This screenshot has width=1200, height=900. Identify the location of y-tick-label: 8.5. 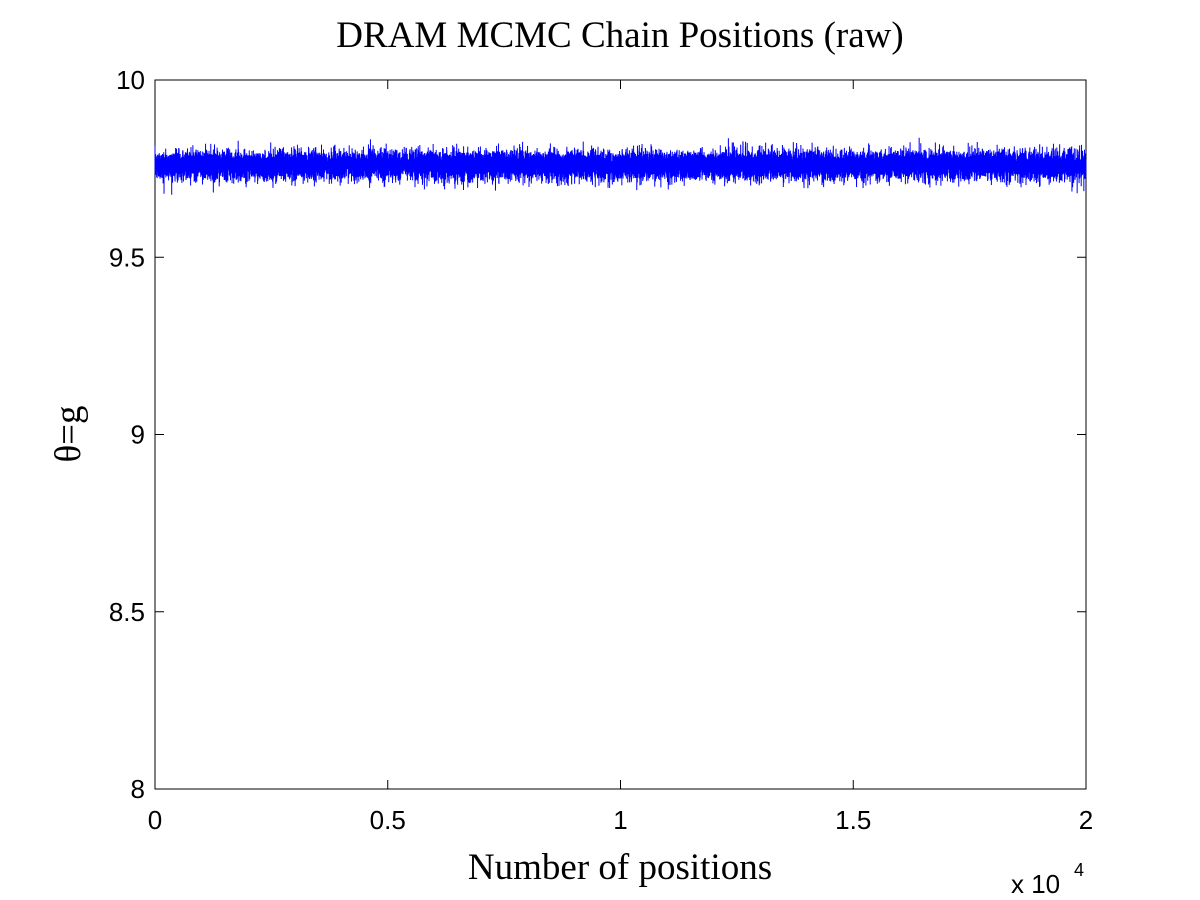
(127, 612).